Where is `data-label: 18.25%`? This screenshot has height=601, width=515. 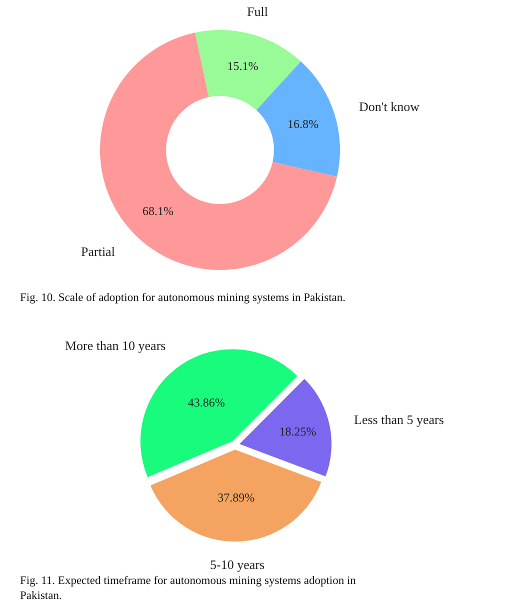 data-label: 18.25% is located at coordinates (297, 431).